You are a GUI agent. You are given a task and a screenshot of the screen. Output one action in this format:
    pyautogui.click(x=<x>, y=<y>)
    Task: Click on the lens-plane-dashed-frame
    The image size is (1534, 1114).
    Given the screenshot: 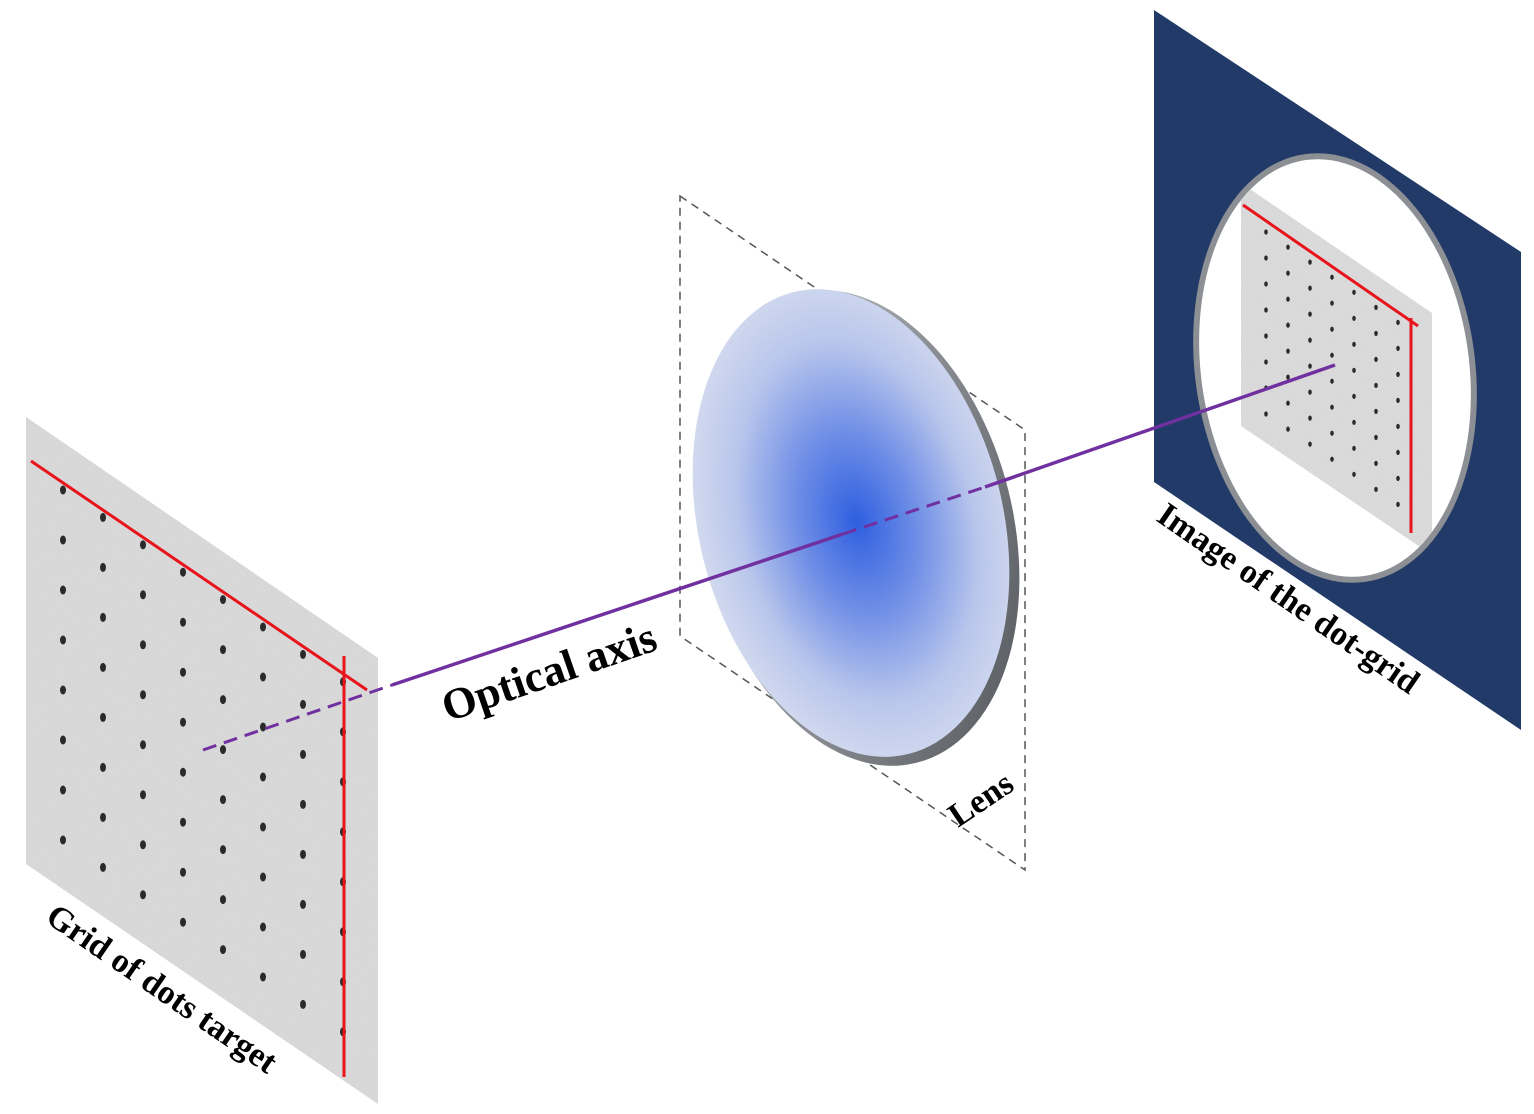 What is the action you would take?
    pyautogui.click(x=852, y=533)
    